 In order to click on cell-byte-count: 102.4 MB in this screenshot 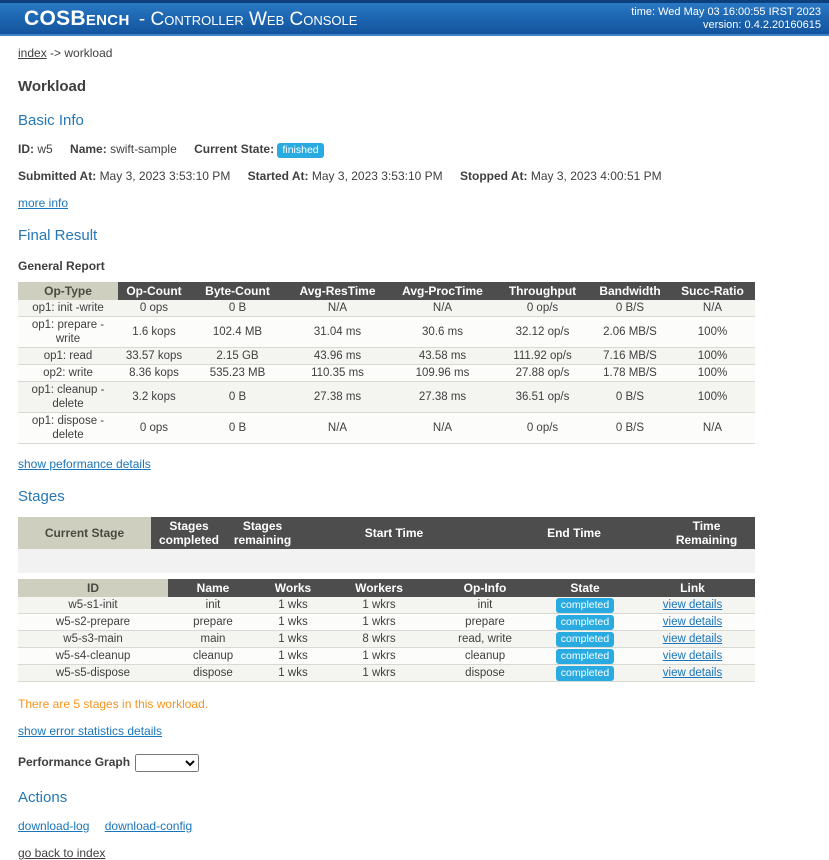, I will do `click(237, 332)`.